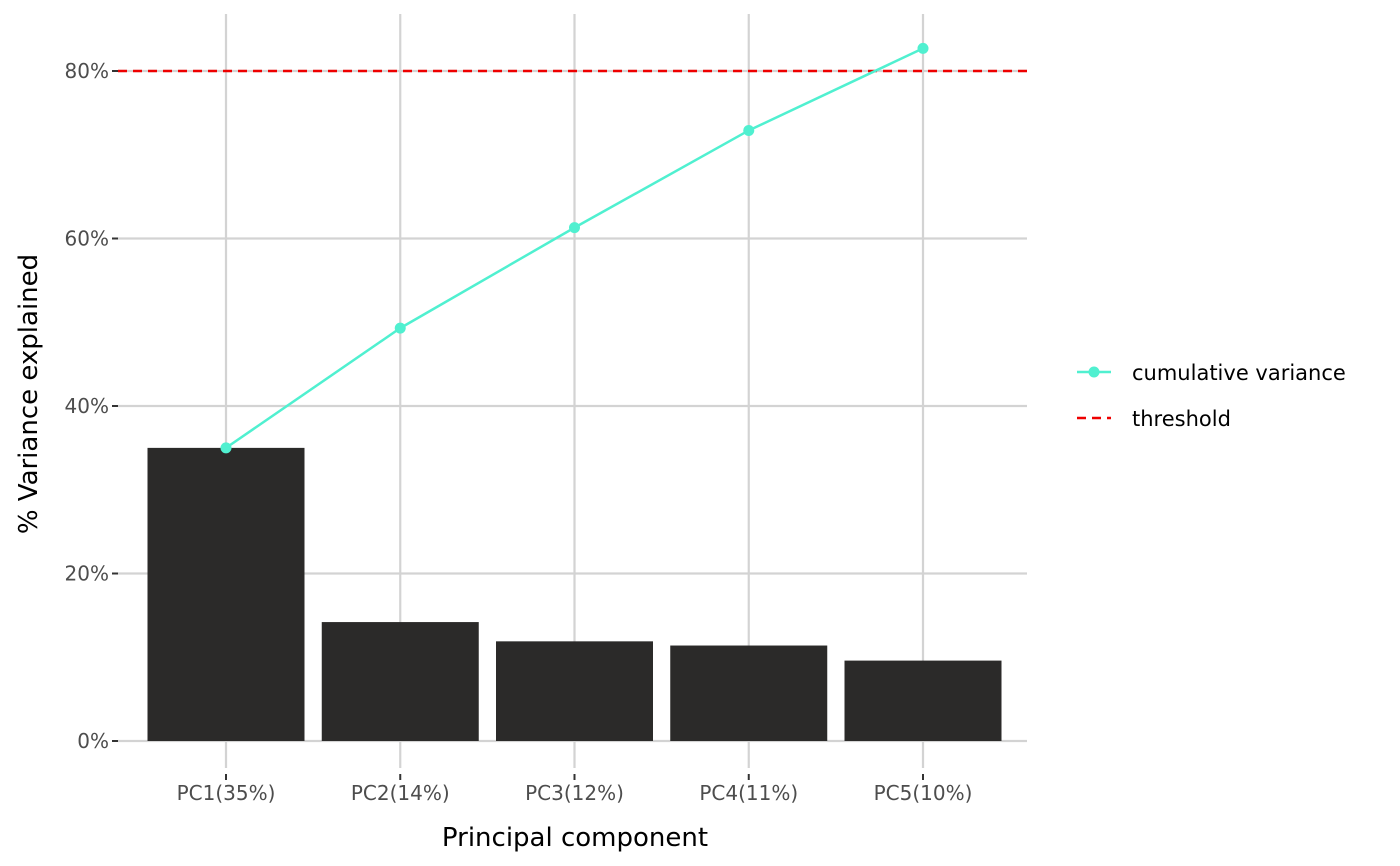 The height and width of the screenshot is (866, 1400). What do you see at coordinates (87, 239) in the screenshot?
I see `y-tick-label: 60%` at bounding box center [87, 239].